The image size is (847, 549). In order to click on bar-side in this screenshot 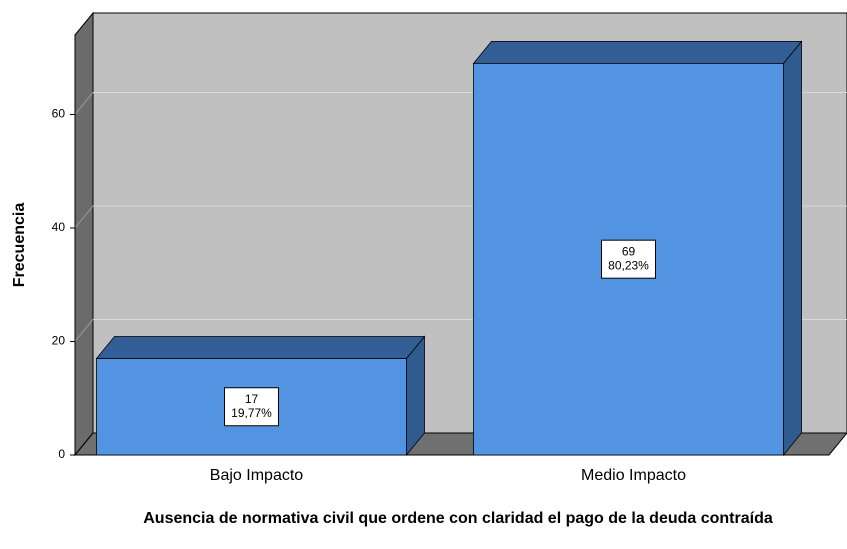, I will do `click(792, 248)`.